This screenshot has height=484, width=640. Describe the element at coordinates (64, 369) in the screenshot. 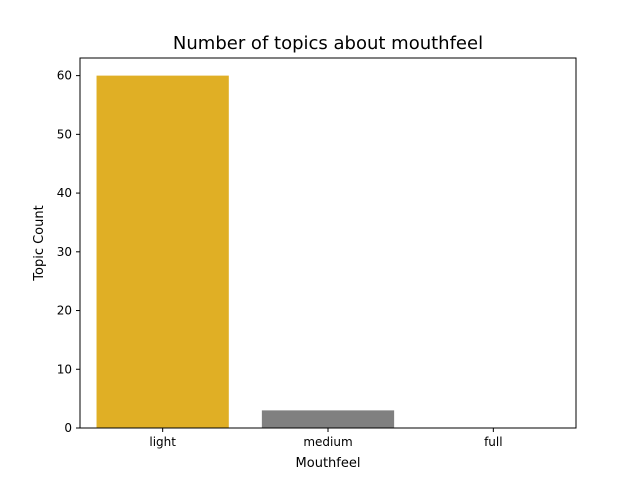

I see `y-tick-label: 10` at that location.